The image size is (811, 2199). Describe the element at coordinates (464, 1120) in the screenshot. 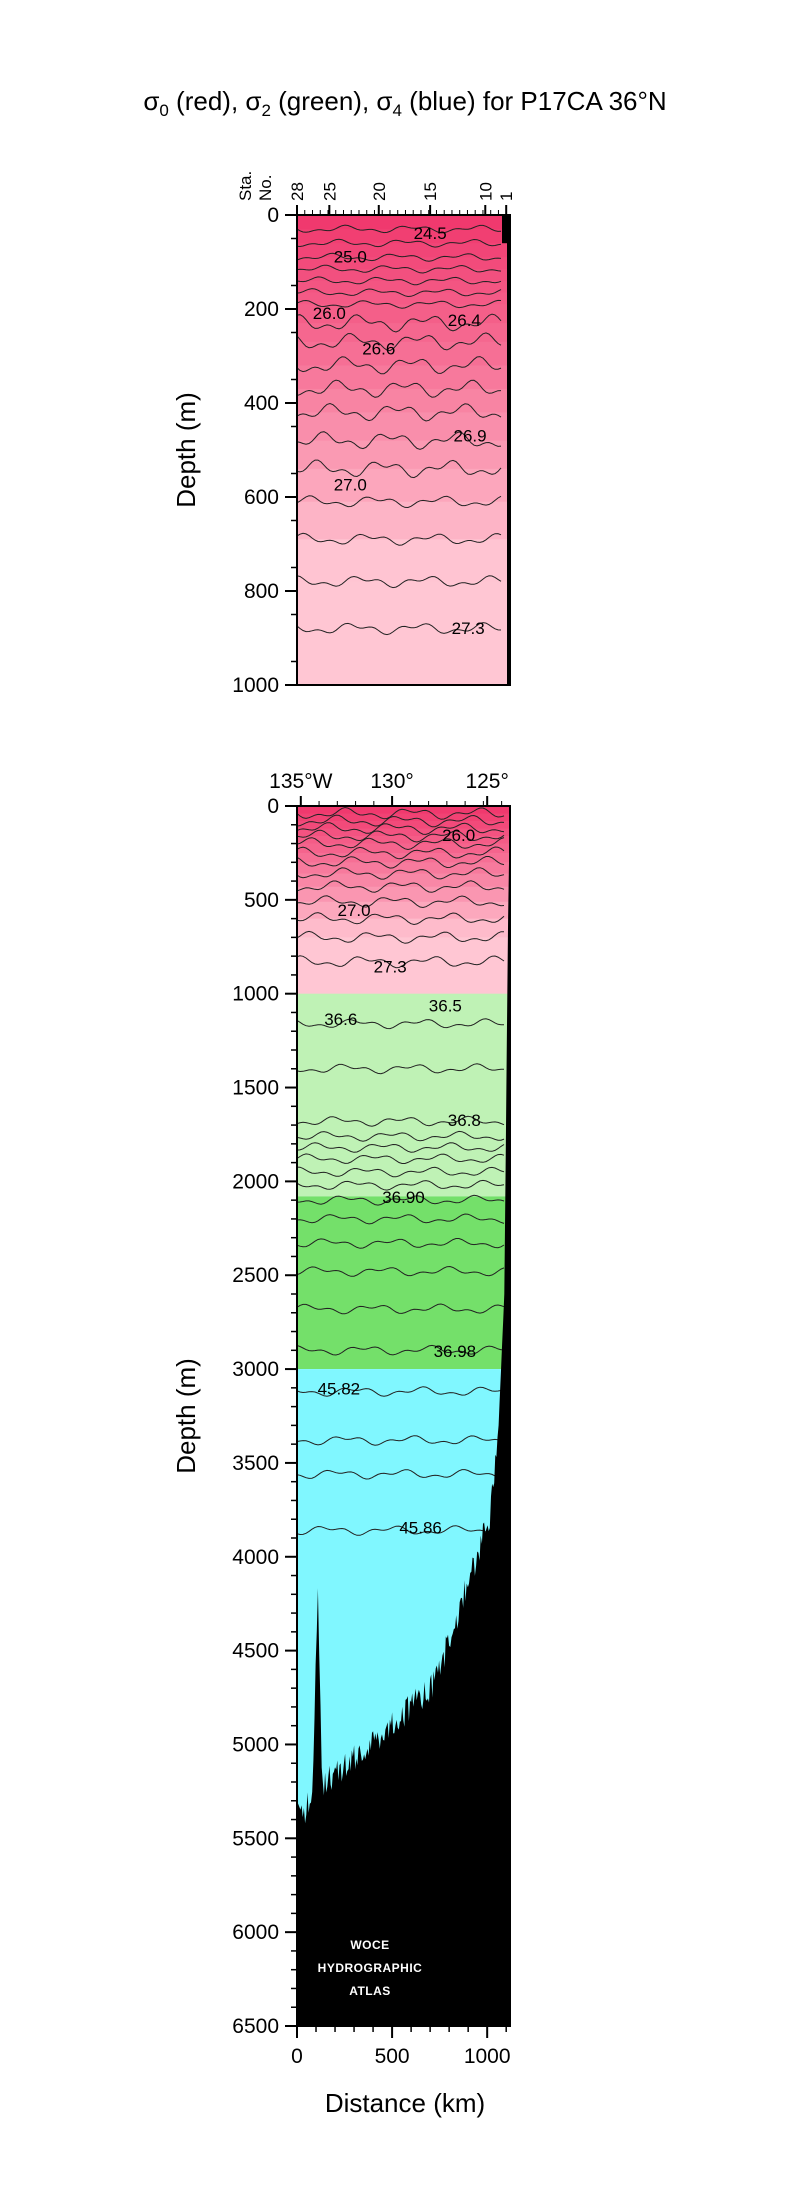

I see `lower-contour-label: 36.8` at that location.